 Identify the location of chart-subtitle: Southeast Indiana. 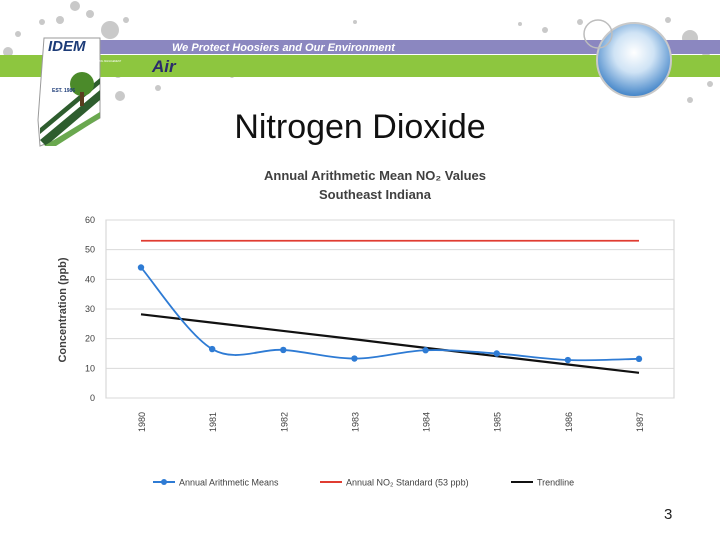
(375, 194).